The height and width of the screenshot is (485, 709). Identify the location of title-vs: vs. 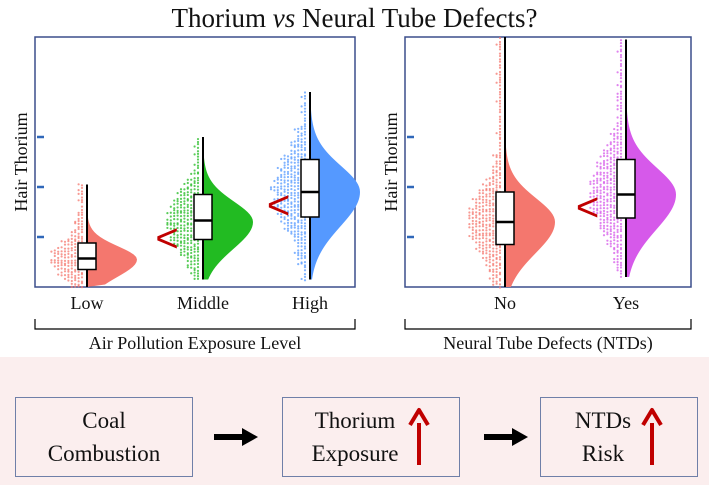
(284, 18).